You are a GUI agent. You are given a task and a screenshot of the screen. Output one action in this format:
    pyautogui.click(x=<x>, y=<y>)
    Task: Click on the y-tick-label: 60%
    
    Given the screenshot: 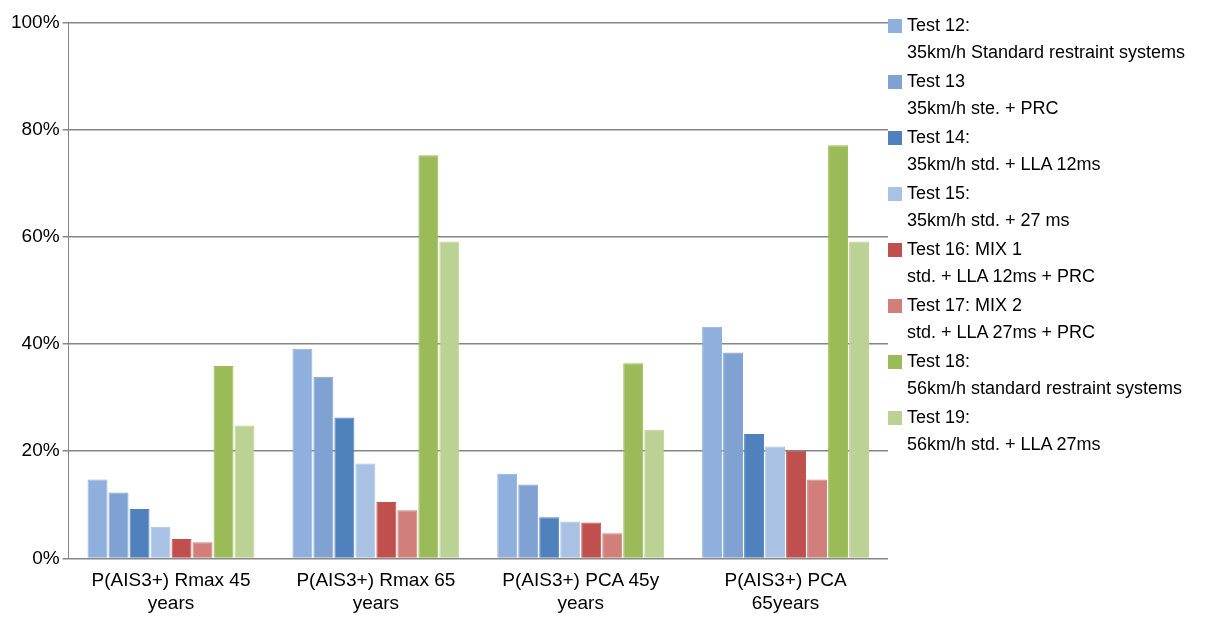 What is the action you would take?
    pyautogui.click(x=40, y=236)
    